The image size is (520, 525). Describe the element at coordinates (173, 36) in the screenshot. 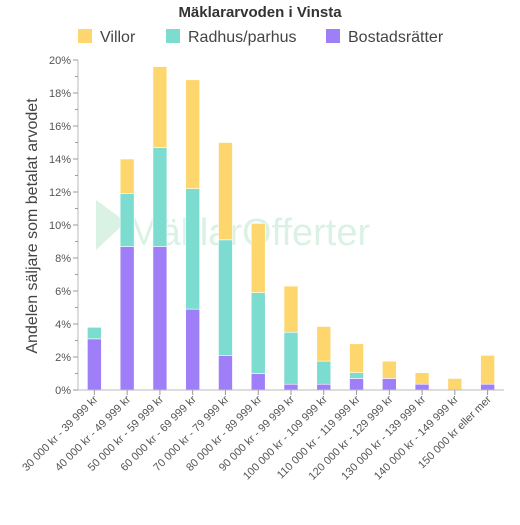

I see `legend-swatch-radhus-parhus` at that location.